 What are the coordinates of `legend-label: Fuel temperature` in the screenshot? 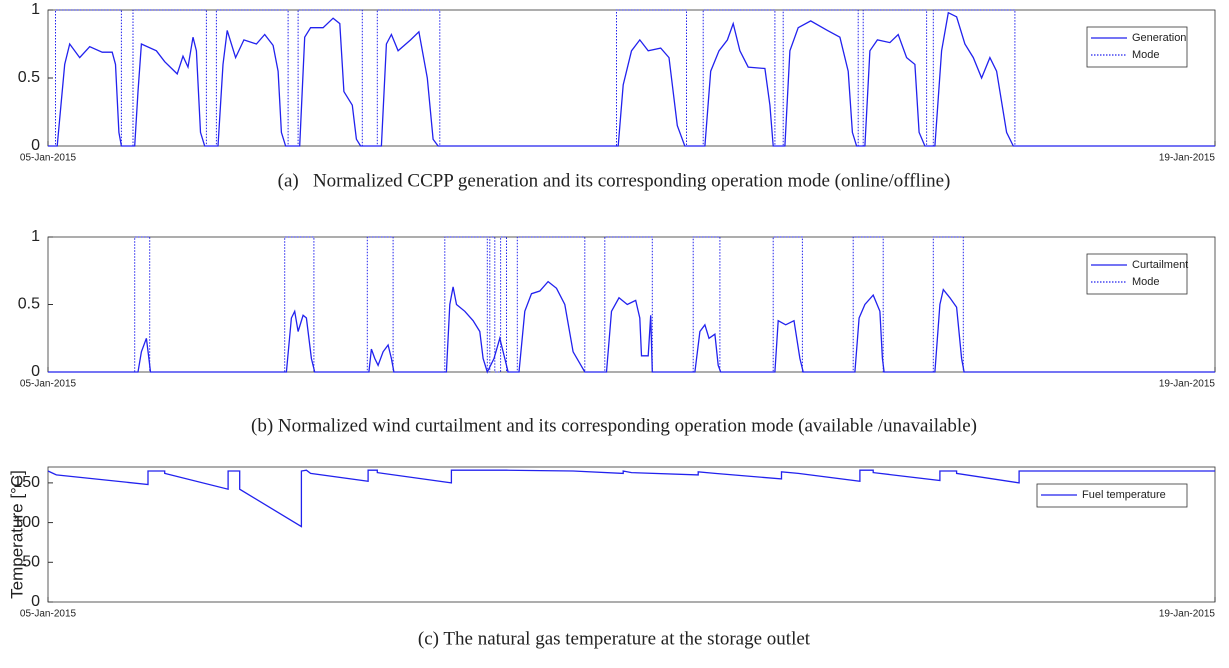 It's located at (1124, 495).